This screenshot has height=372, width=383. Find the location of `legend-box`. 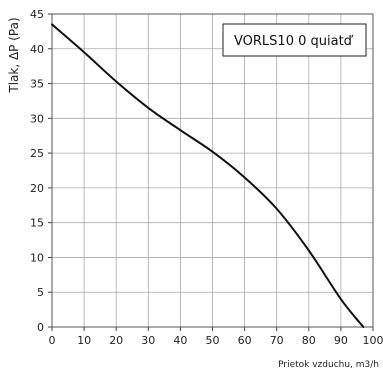

legend-box is located at coordinates (294, 40).